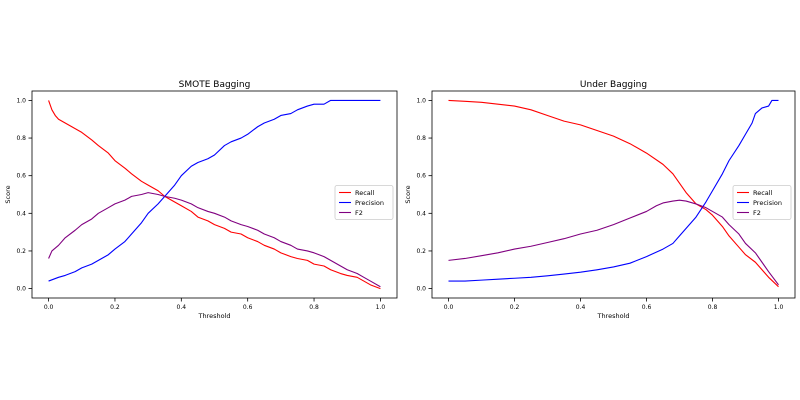 Image resolution: width=800 pixels, height=400 pixels. Describe the element at coordinates (613, 85) in the screenshot. I see `chart-title: Under Bagging` at that location.